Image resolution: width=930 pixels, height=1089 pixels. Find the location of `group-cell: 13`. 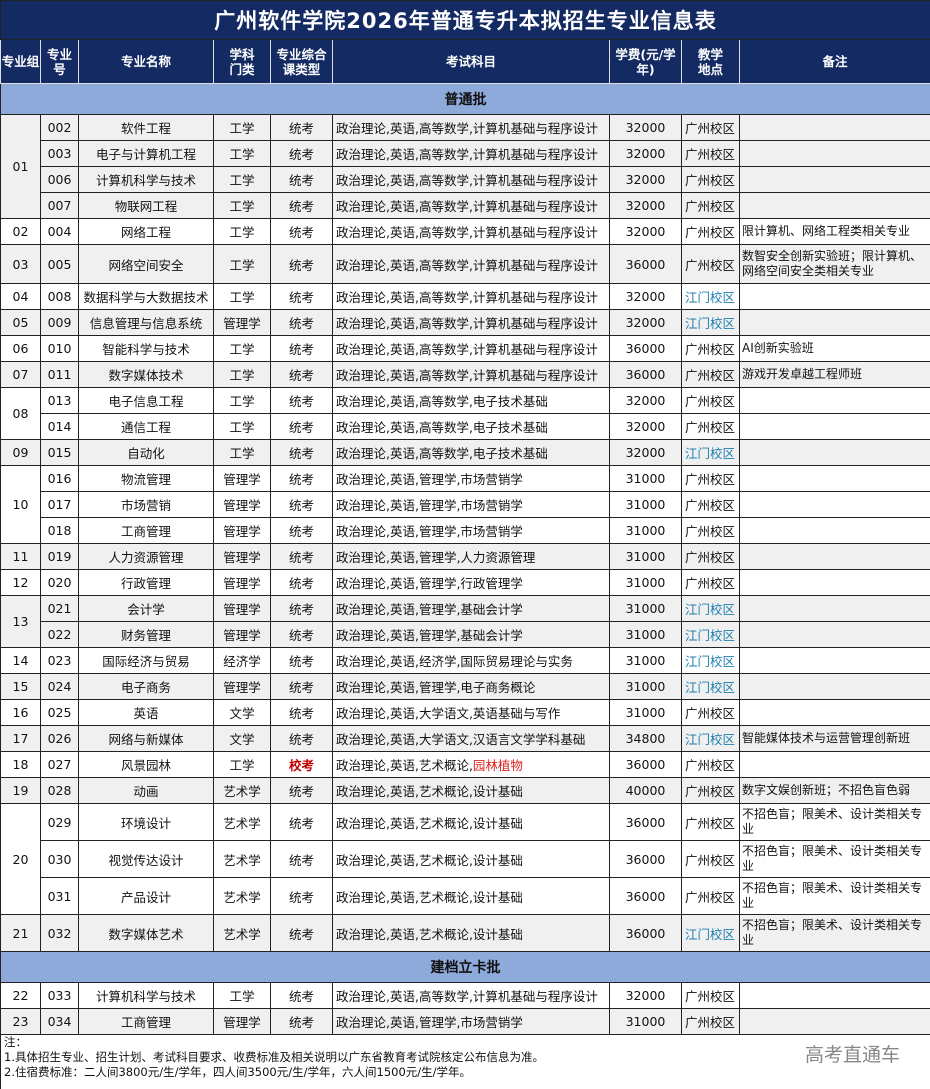

group-cell: 13 is located at coordinates (20, 621).